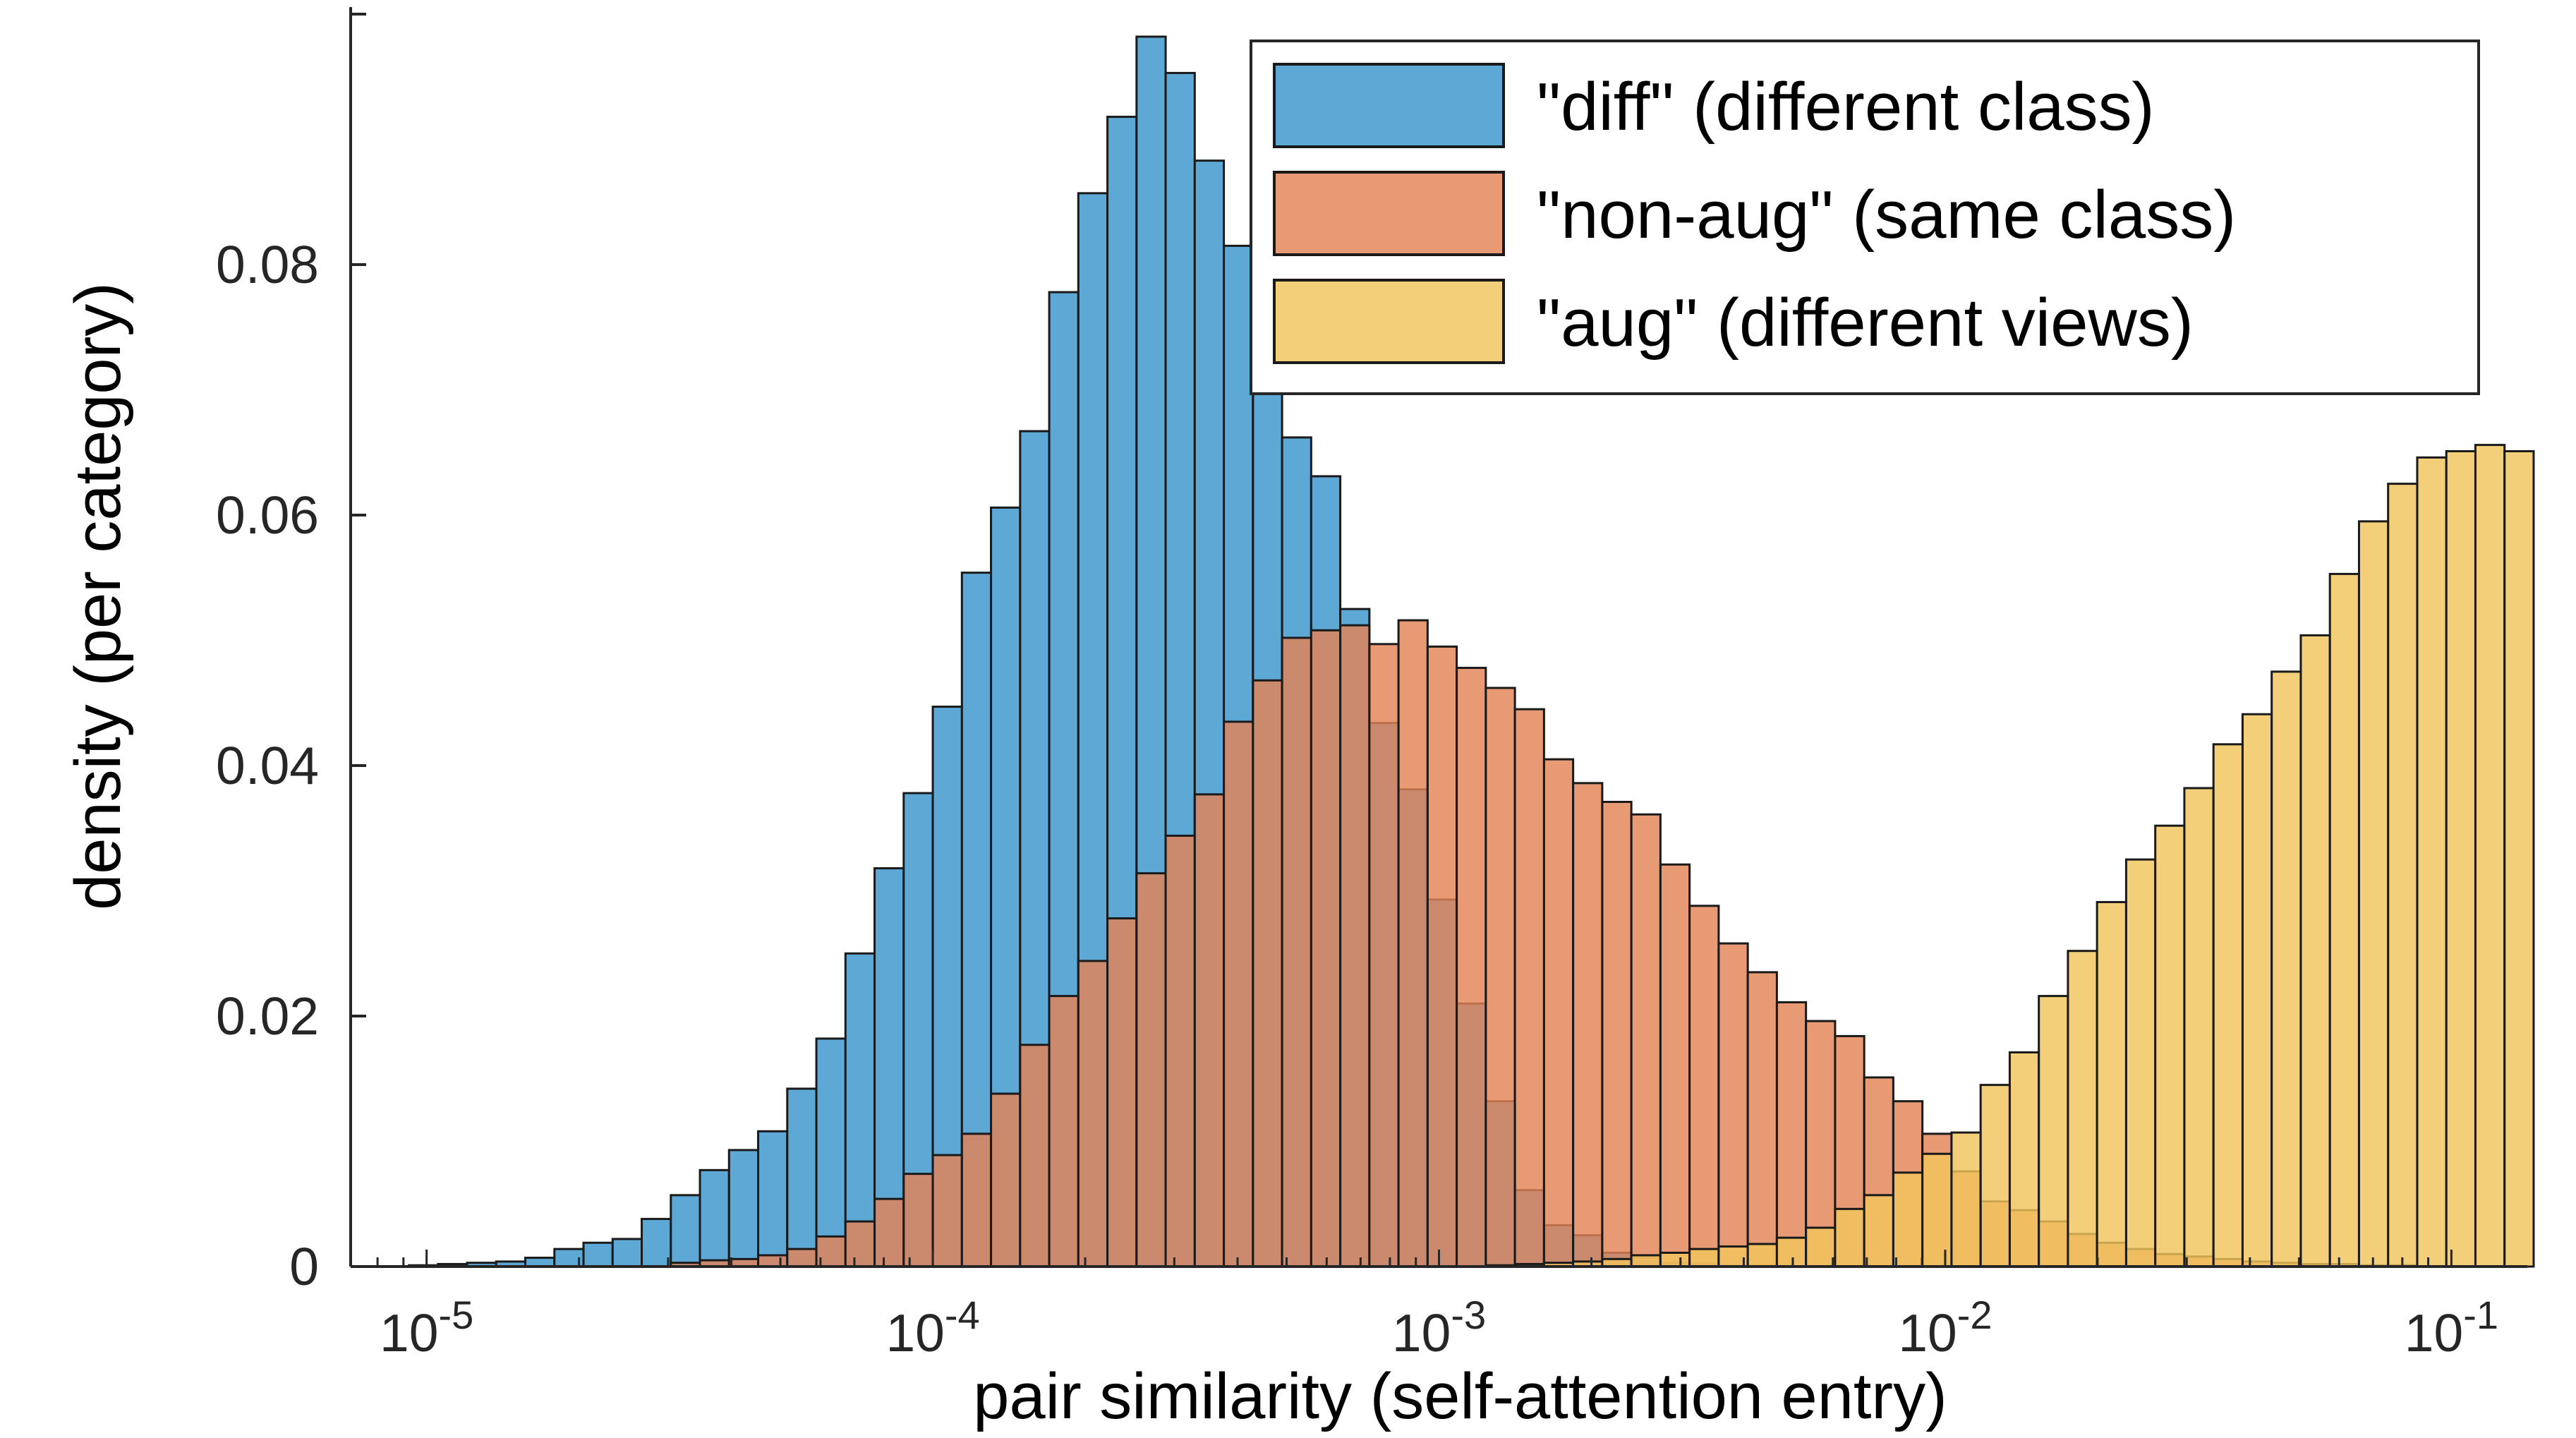  I want to click on legend-label: "diff" (different class), so click(1846, 107).